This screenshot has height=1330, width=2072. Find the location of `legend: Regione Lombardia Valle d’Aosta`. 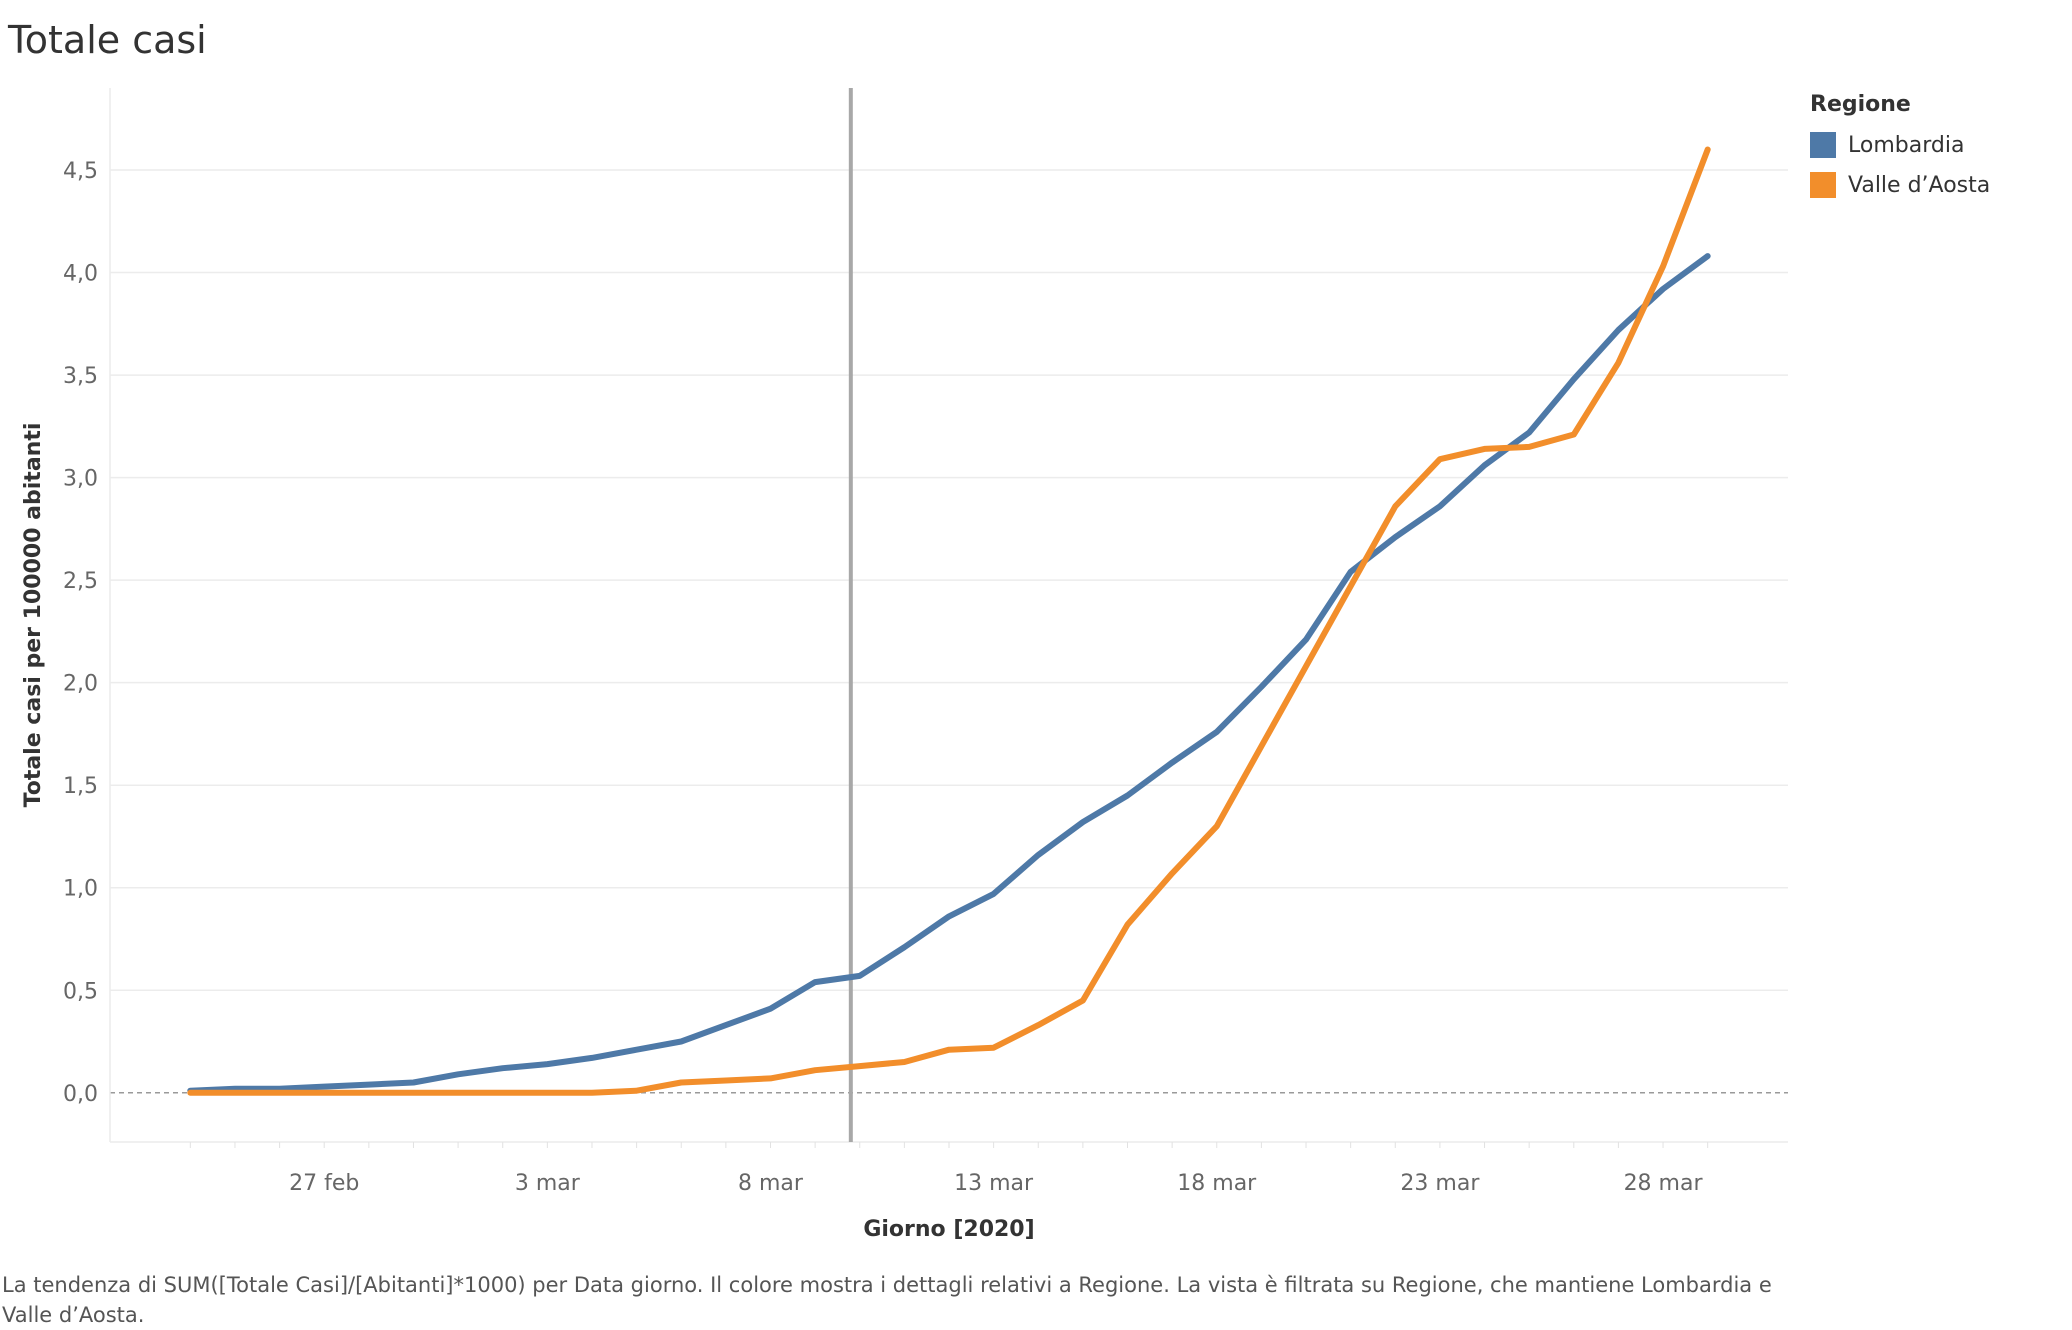

legend: Regione Lombardia Valle d’Aosta is located at coordinates (1900, 148).